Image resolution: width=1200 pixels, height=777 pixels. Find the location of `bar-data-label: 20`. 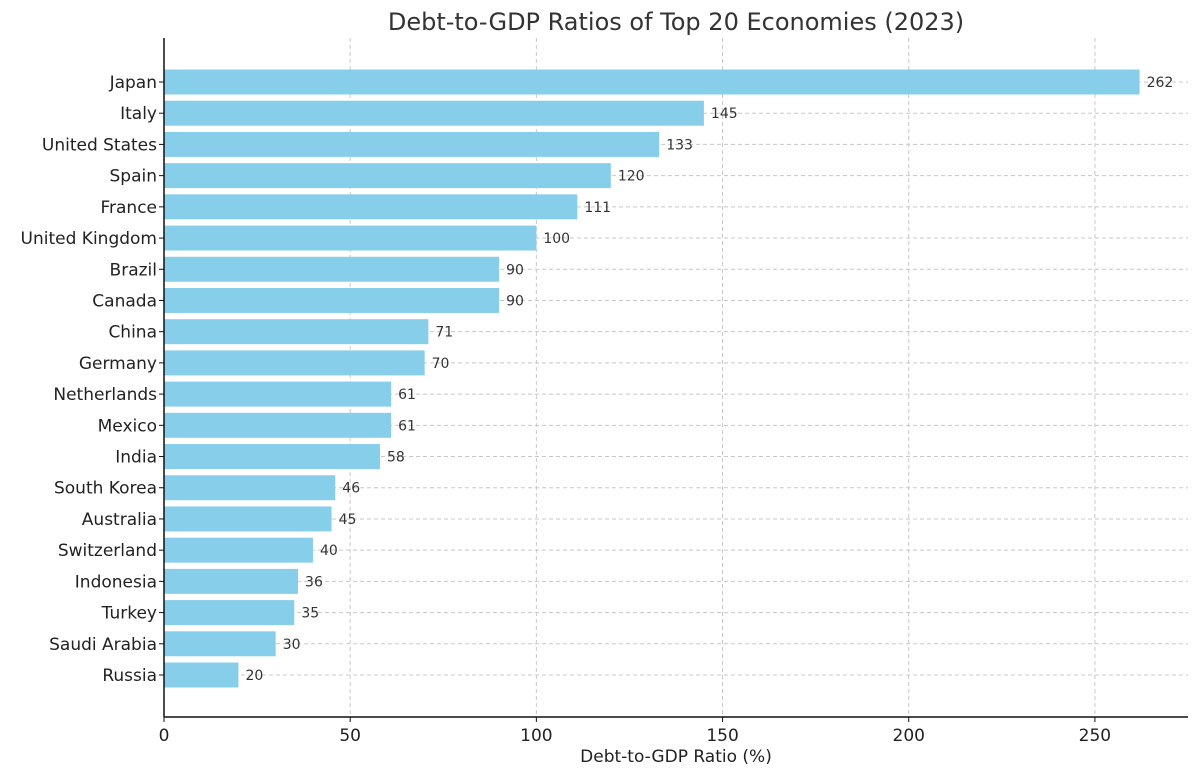

bar-data-label: 20 is located at coordinates (254, 676).